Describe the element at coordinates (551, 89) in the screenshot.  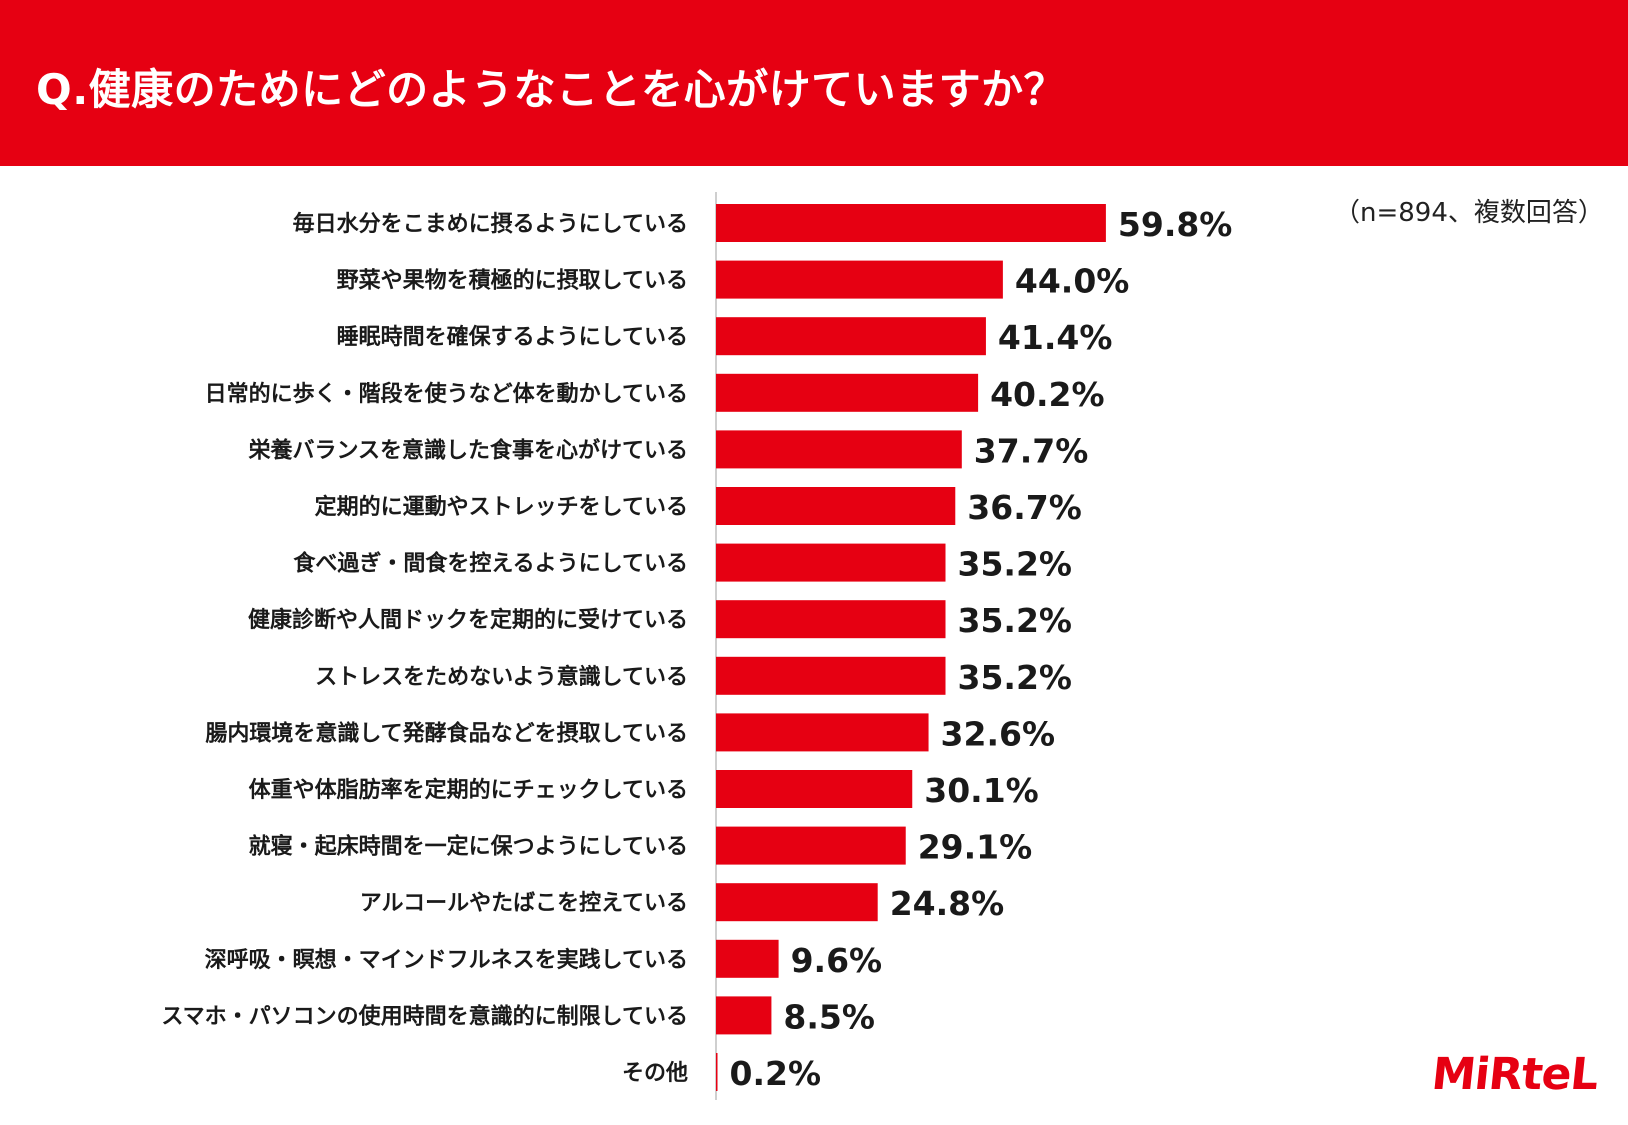
I see `page-title: Q.健康のためにどのようなことを心がけていますか？` at that location.